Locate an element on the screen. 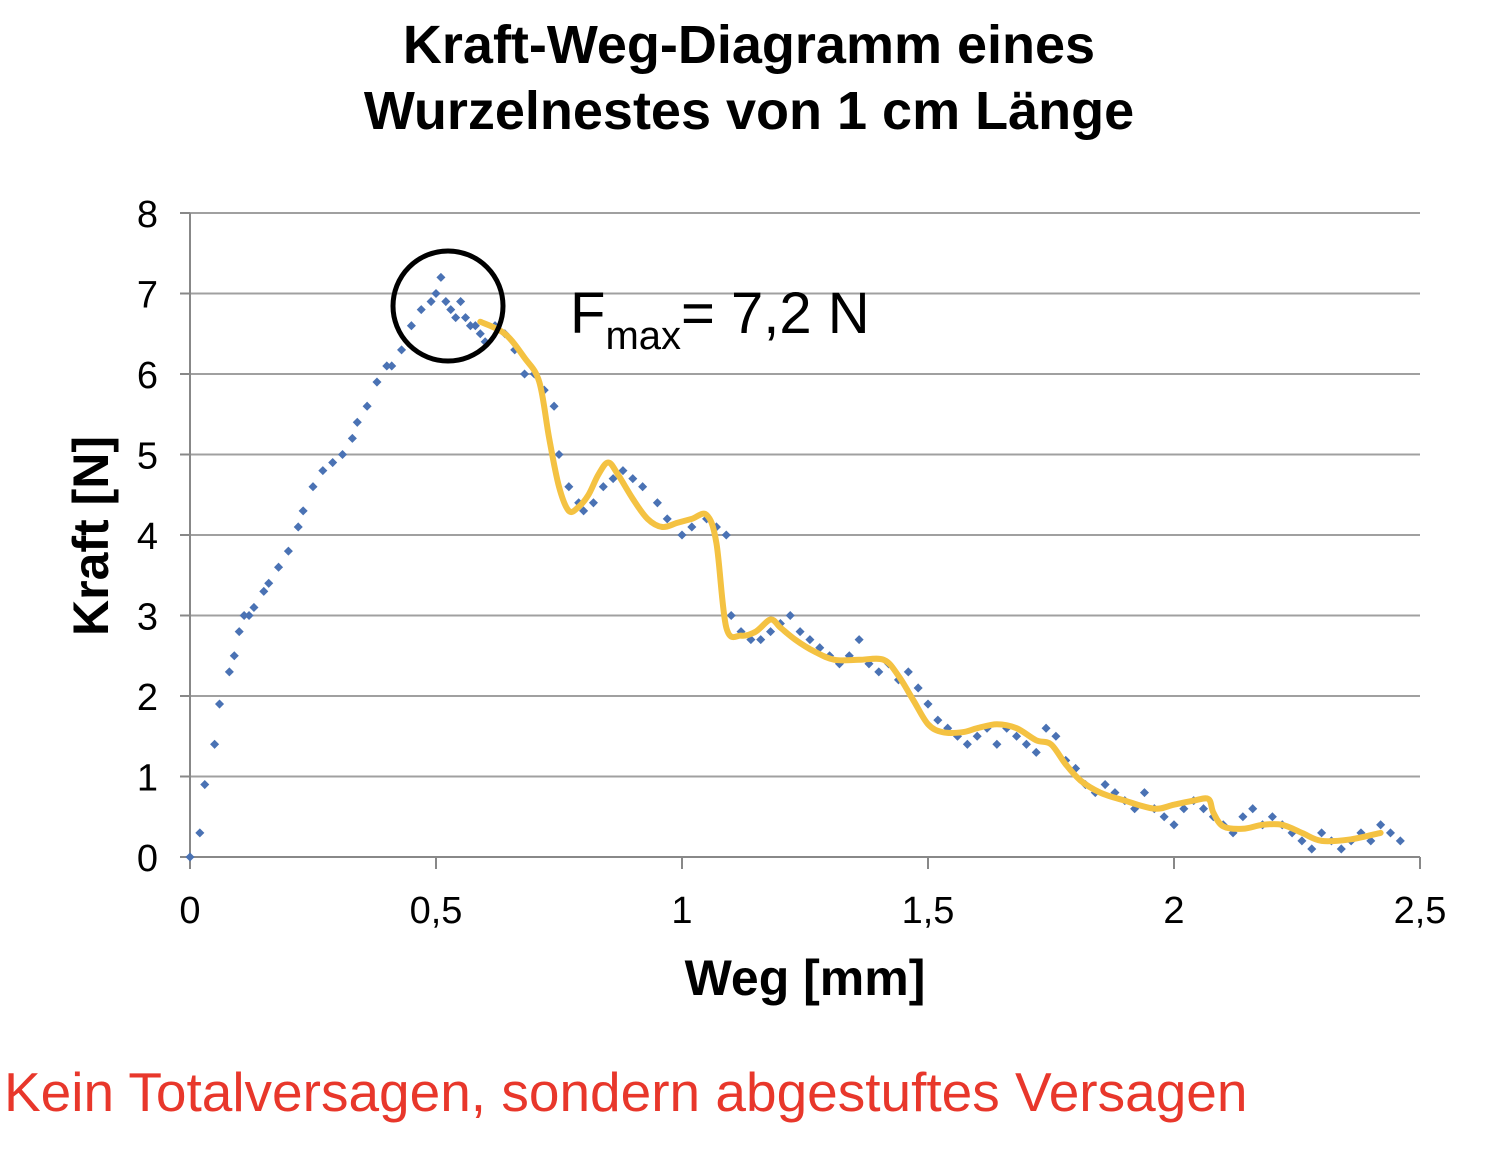  y-tick-label: 6 is located at coordinates (147, 376).